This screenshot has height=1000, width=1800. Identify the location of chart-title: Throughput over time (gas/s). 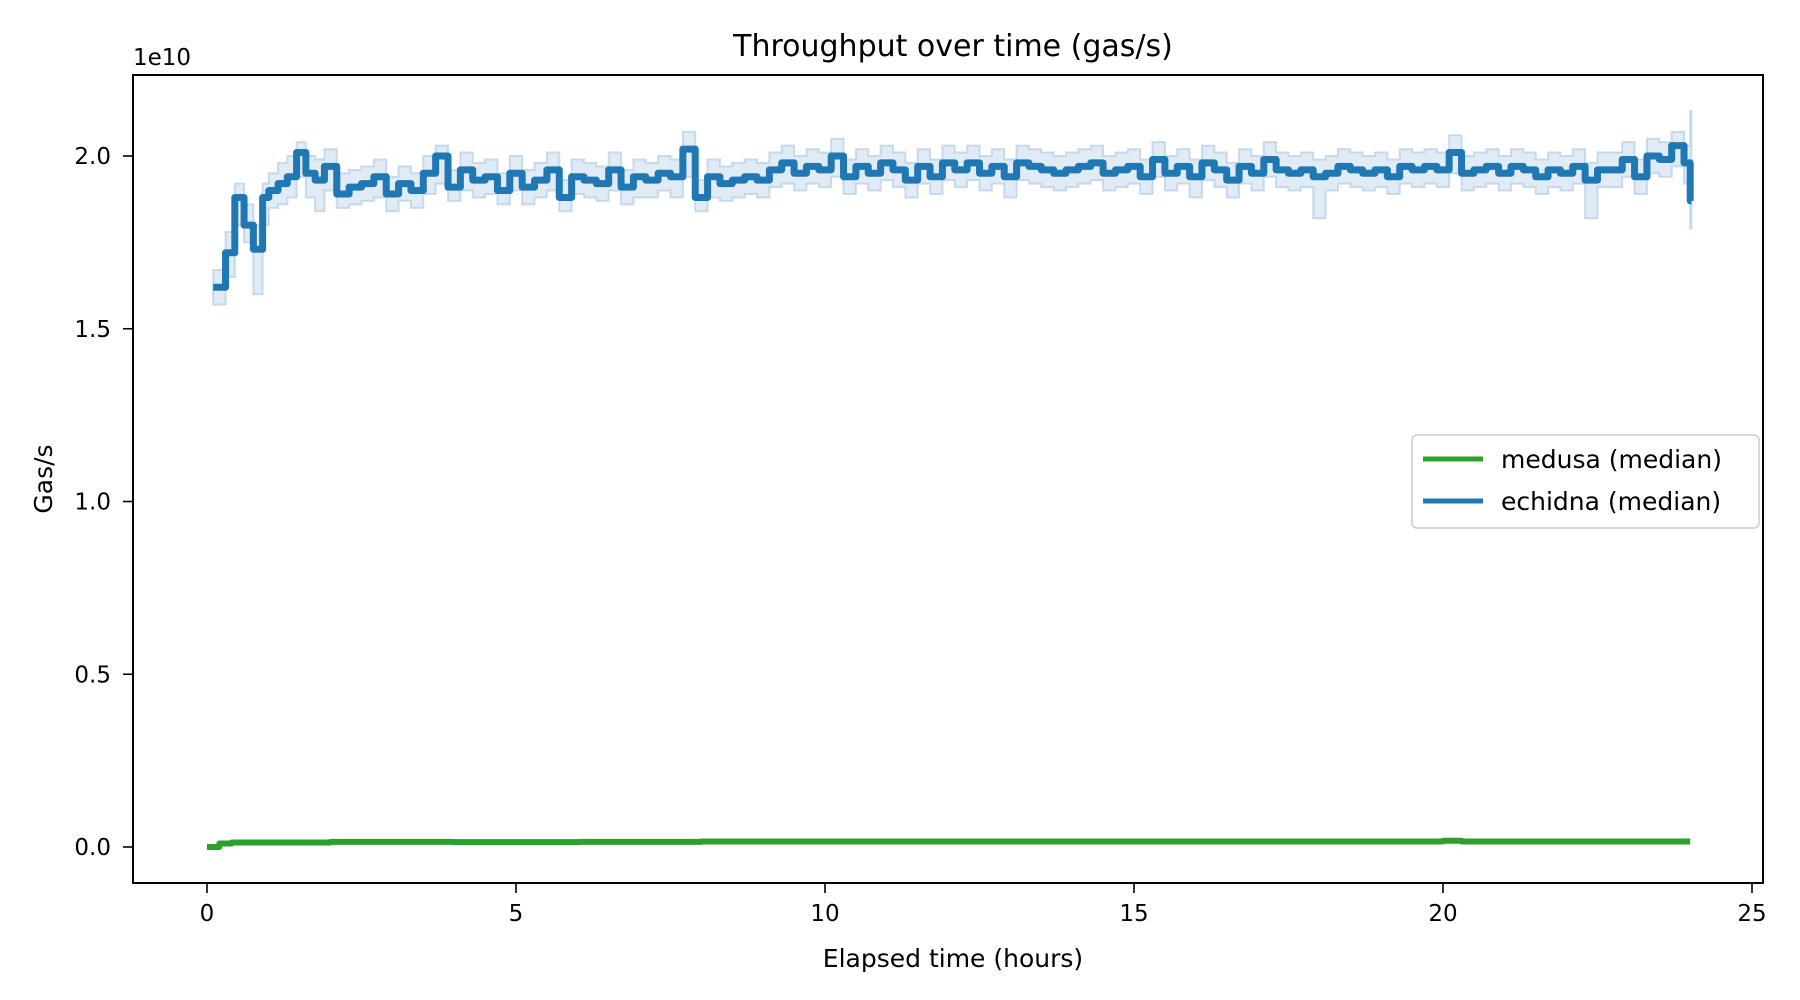
(952, 46).